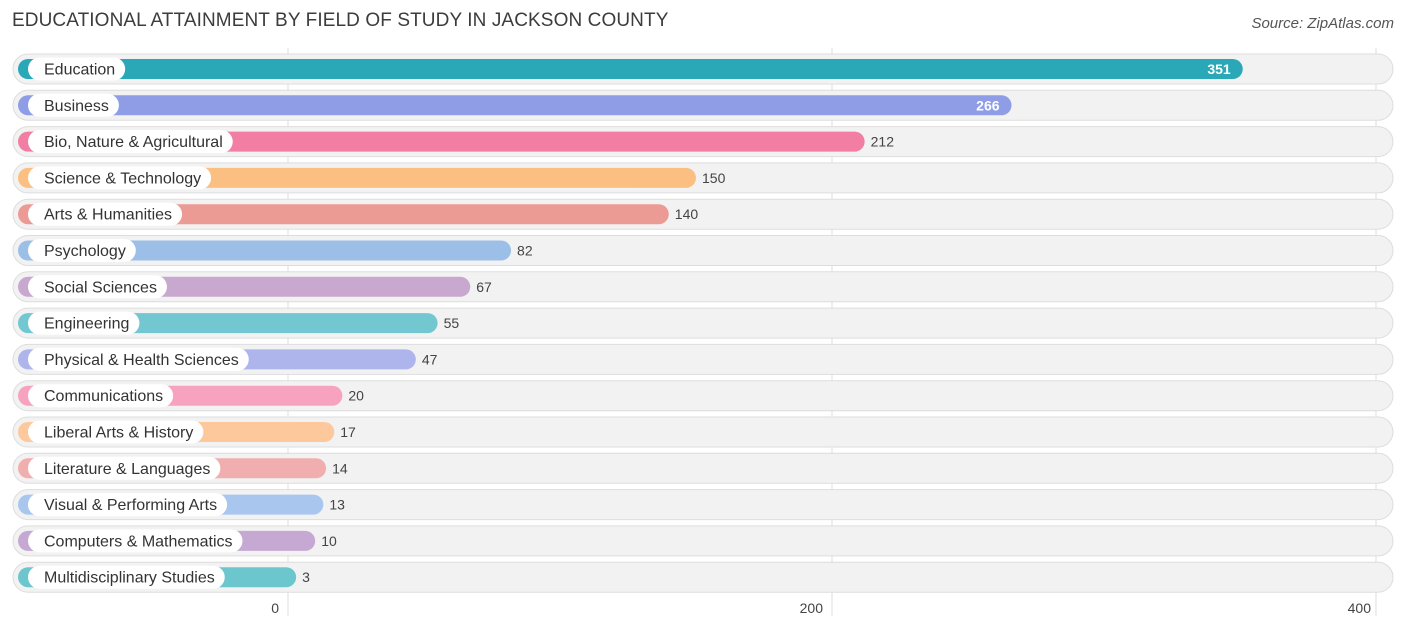  I want to click on bar-row: Business 266, so click(703, 105).